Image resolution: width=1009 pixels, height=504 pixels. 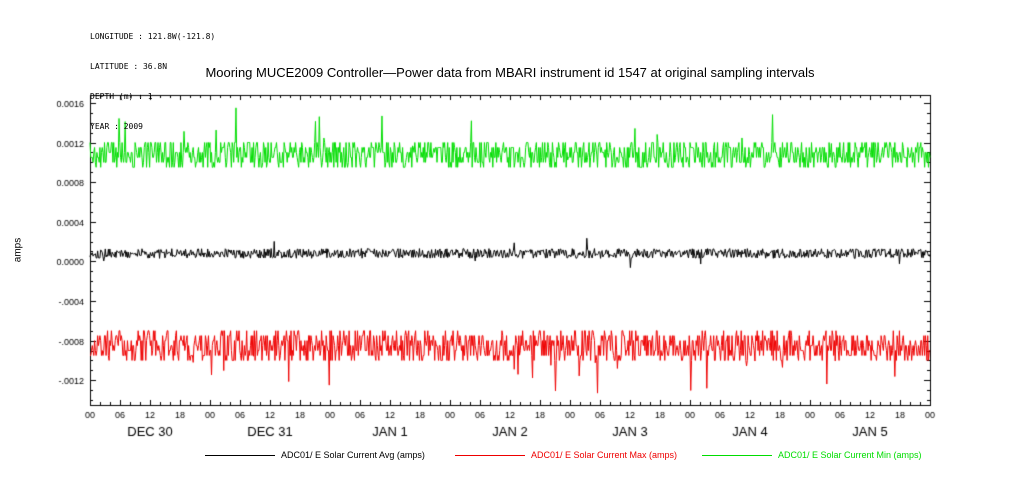 I want to click on legend-label-max: ADC01/ E Solar Current Max (amps), so click(x=604, y=455).